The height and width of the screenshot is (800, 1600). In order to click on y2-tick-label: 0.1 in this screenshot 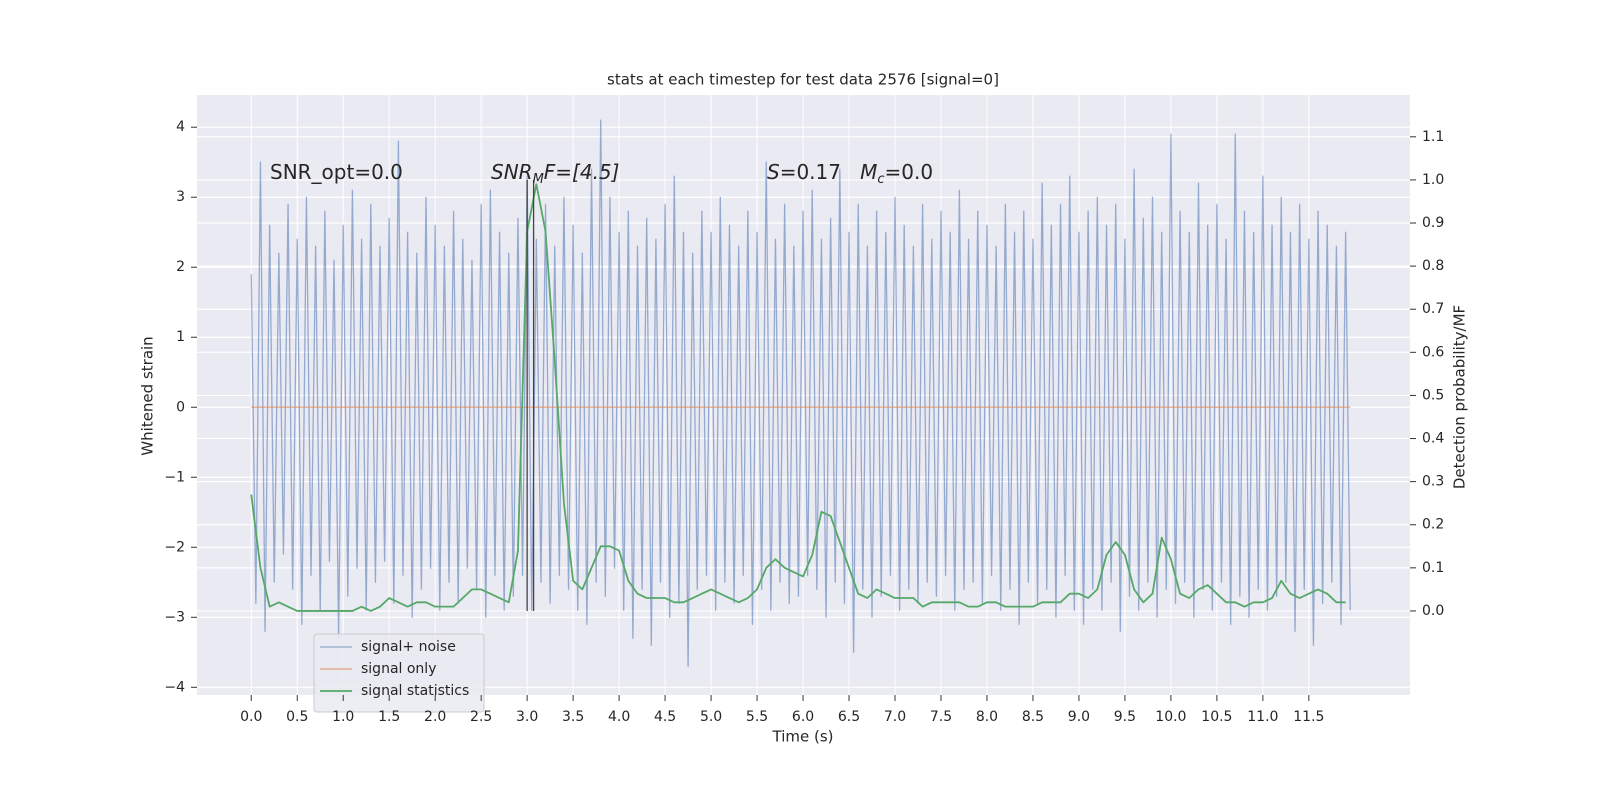, I will do `click(1433, 568)`.